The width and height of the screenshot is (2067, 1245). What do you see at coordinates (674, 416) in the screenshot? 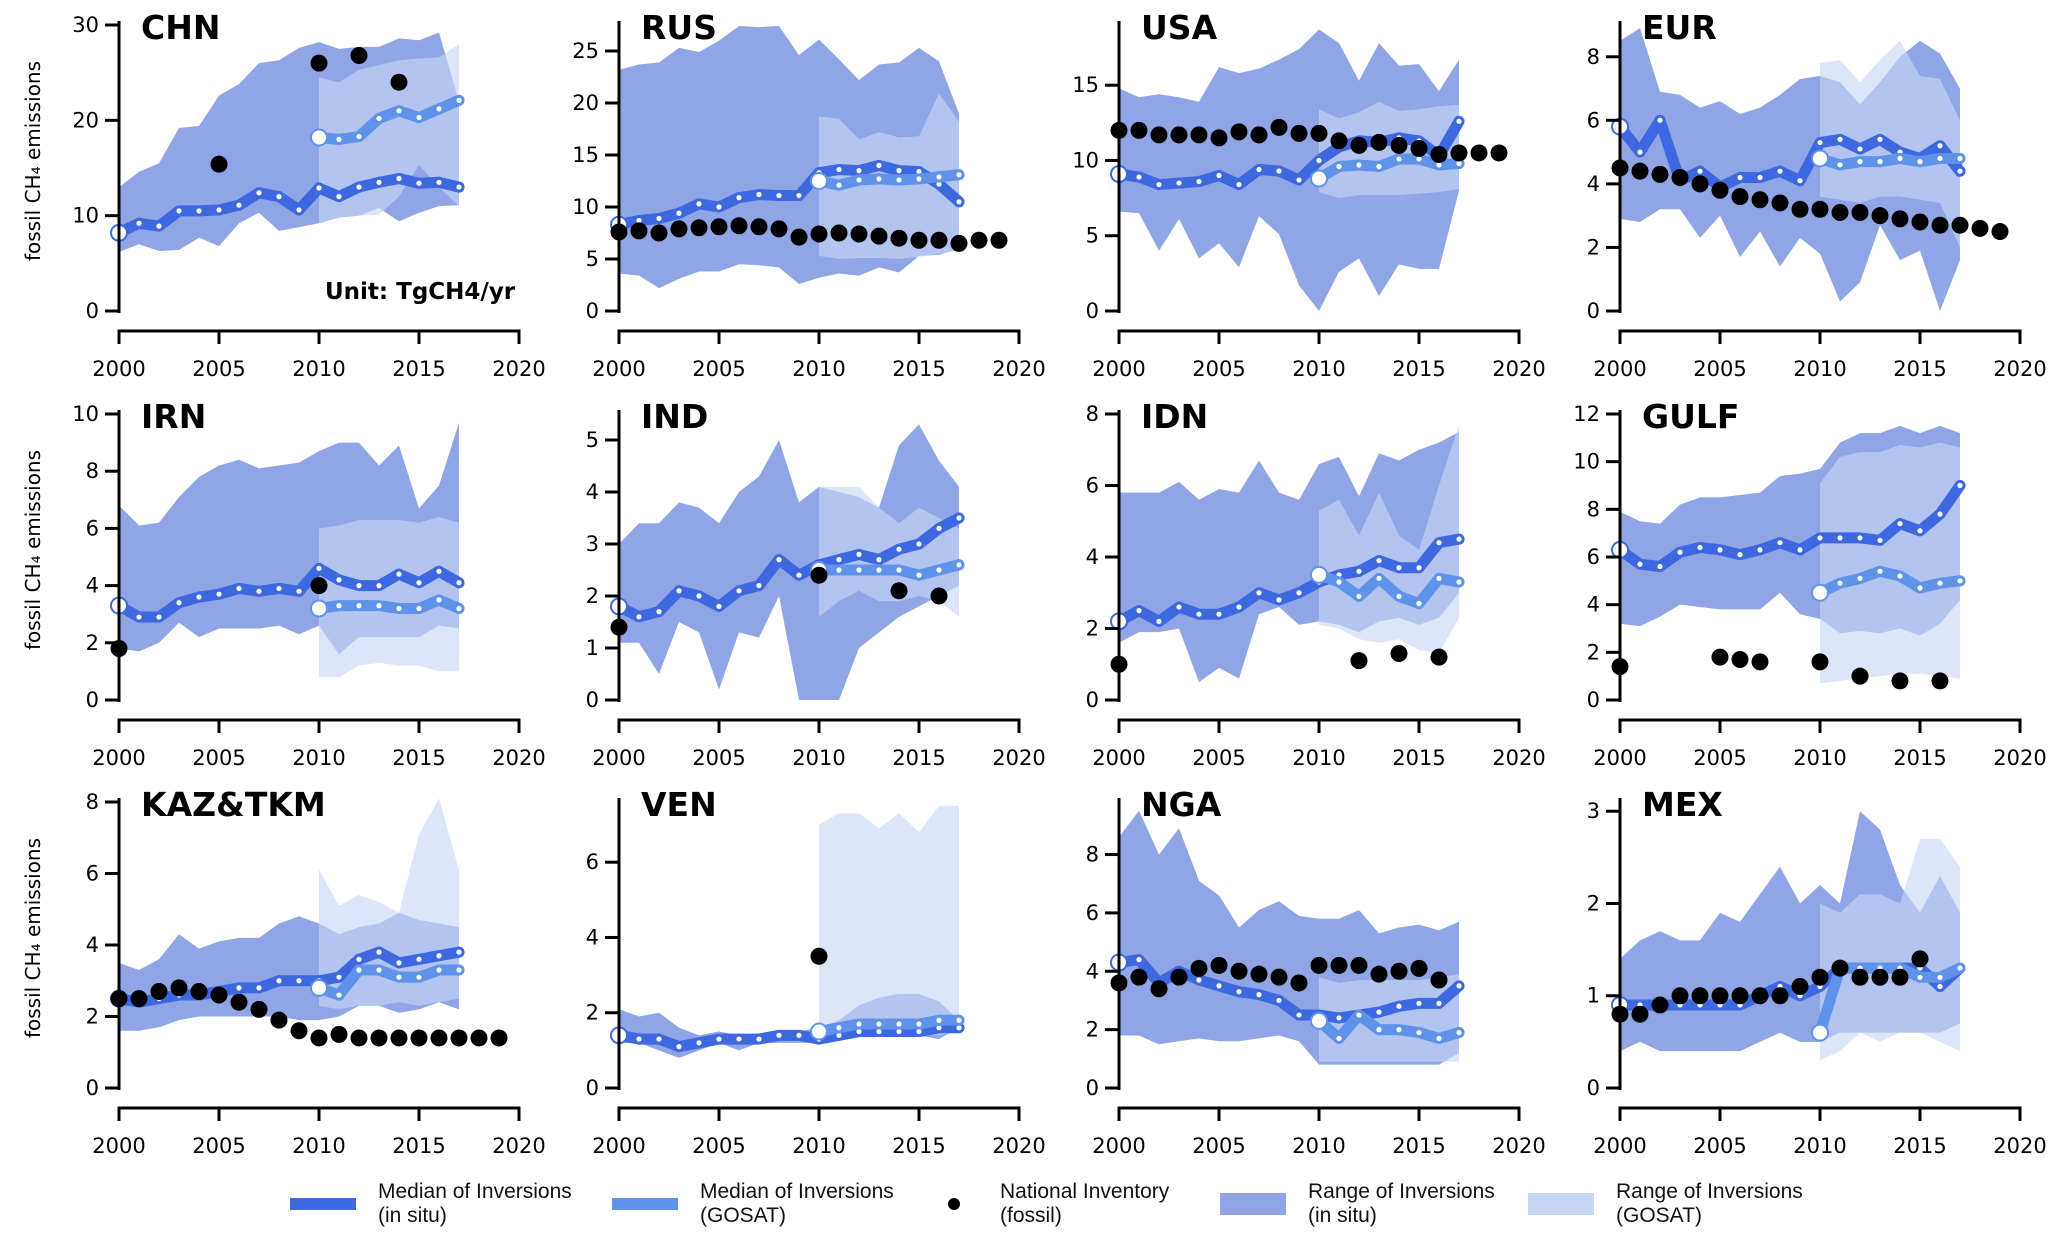
I see `panel-title: IND` at bounding box center [674, 416].